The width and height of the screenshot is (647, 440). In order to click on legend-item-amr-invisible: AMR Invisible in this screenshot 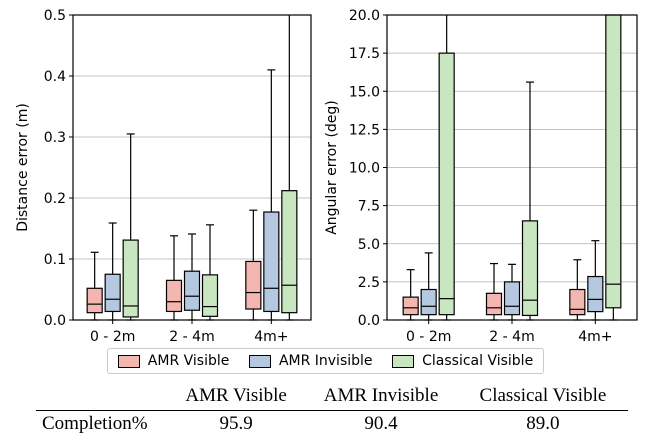, I will do `click(310, 361)`.